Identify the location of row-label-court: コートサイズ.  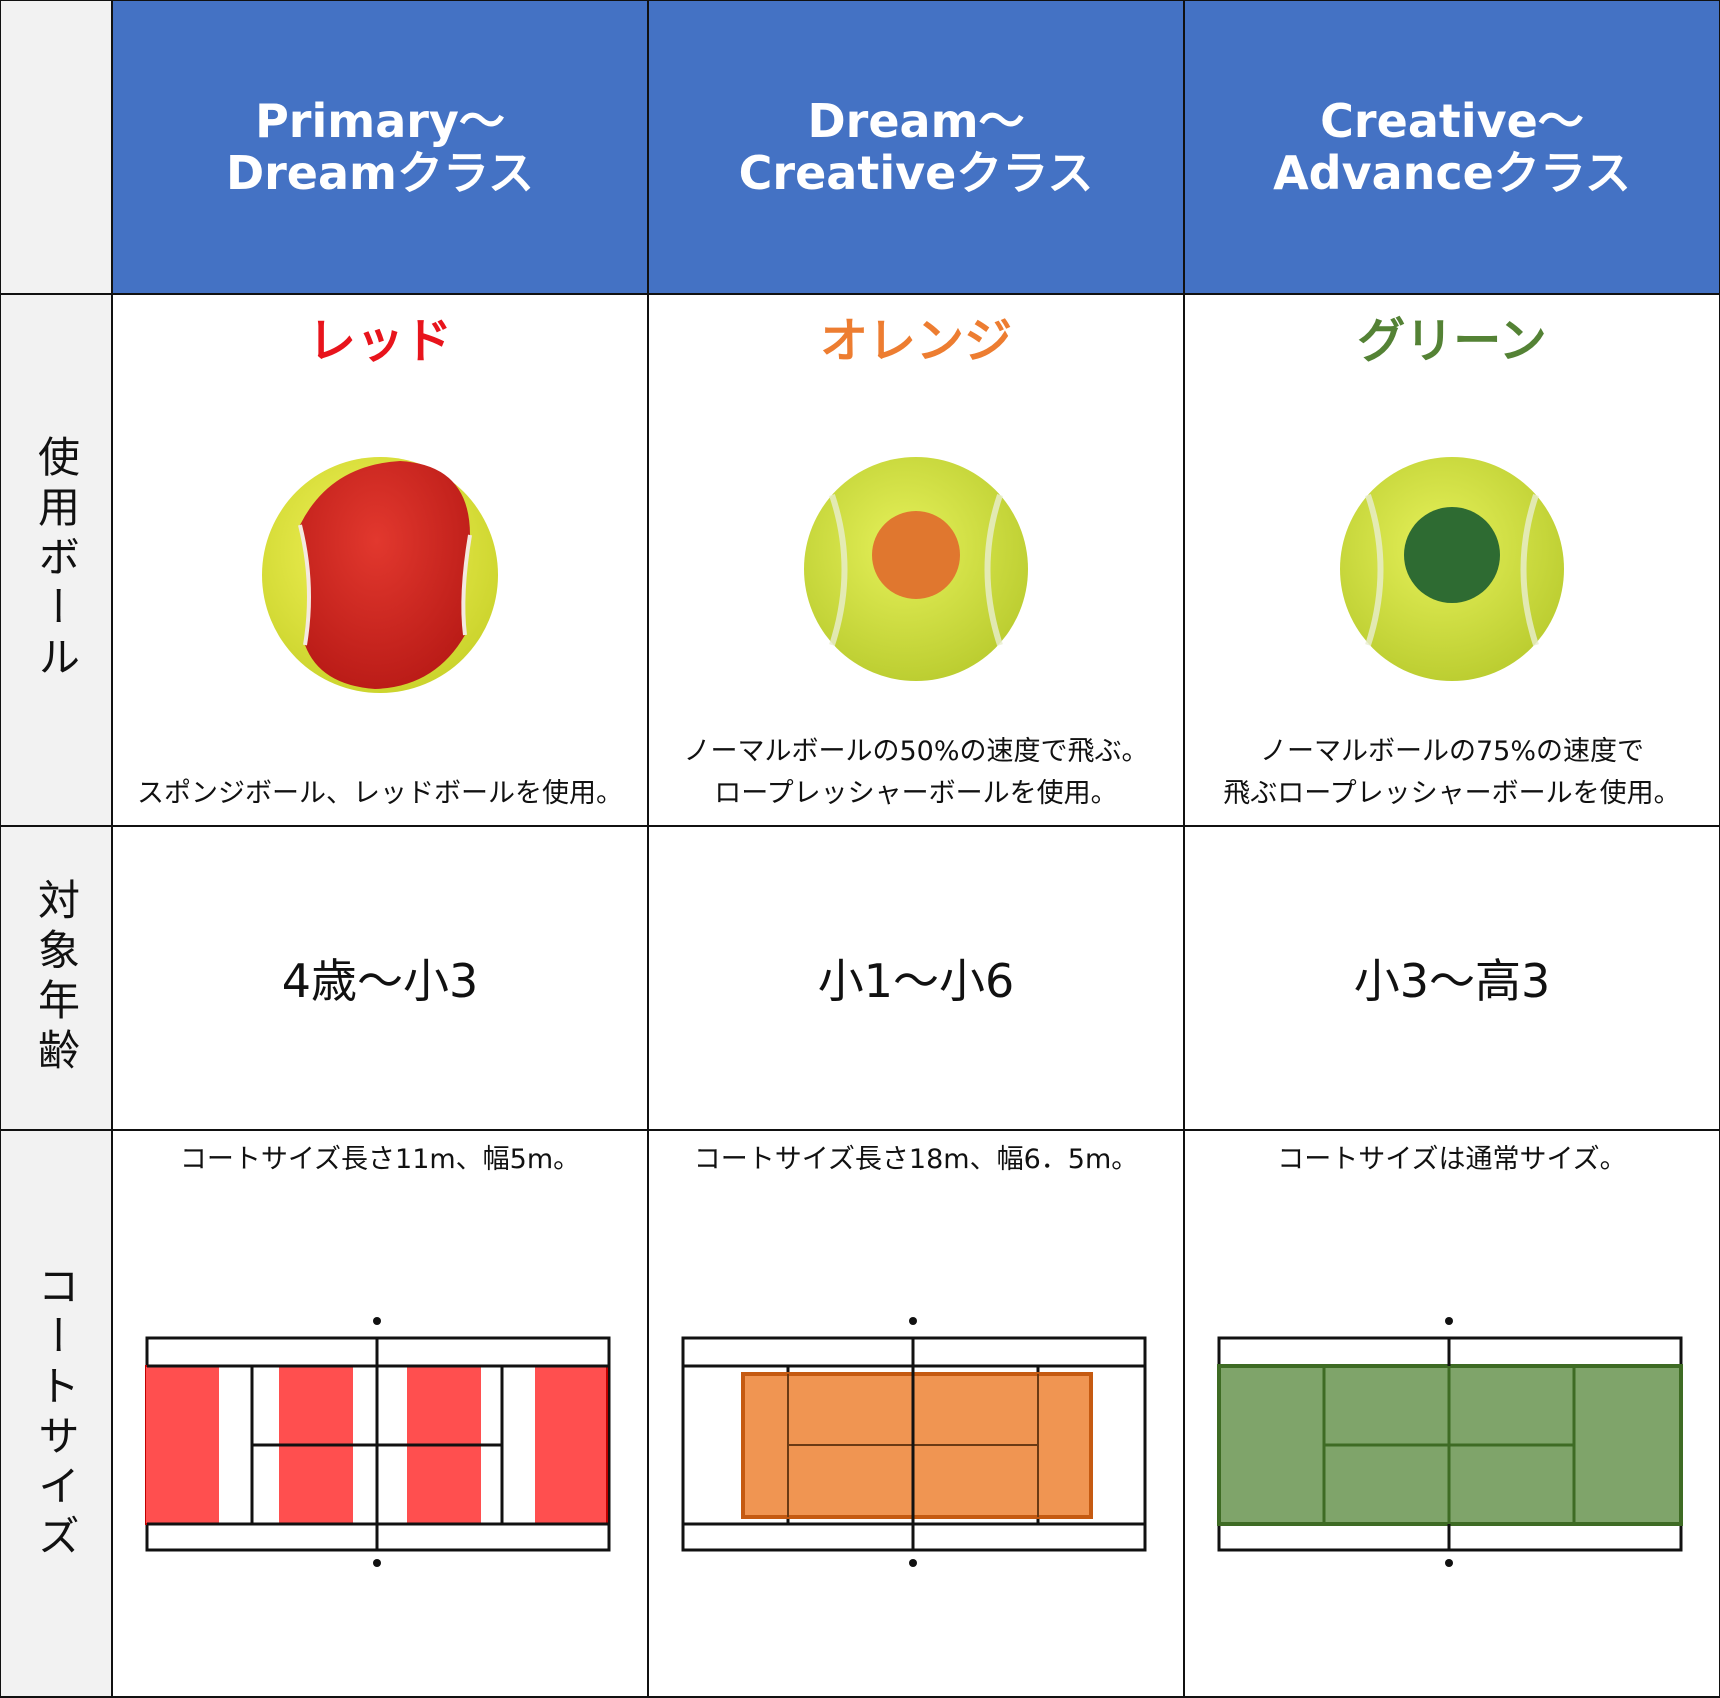
(56, 1413).